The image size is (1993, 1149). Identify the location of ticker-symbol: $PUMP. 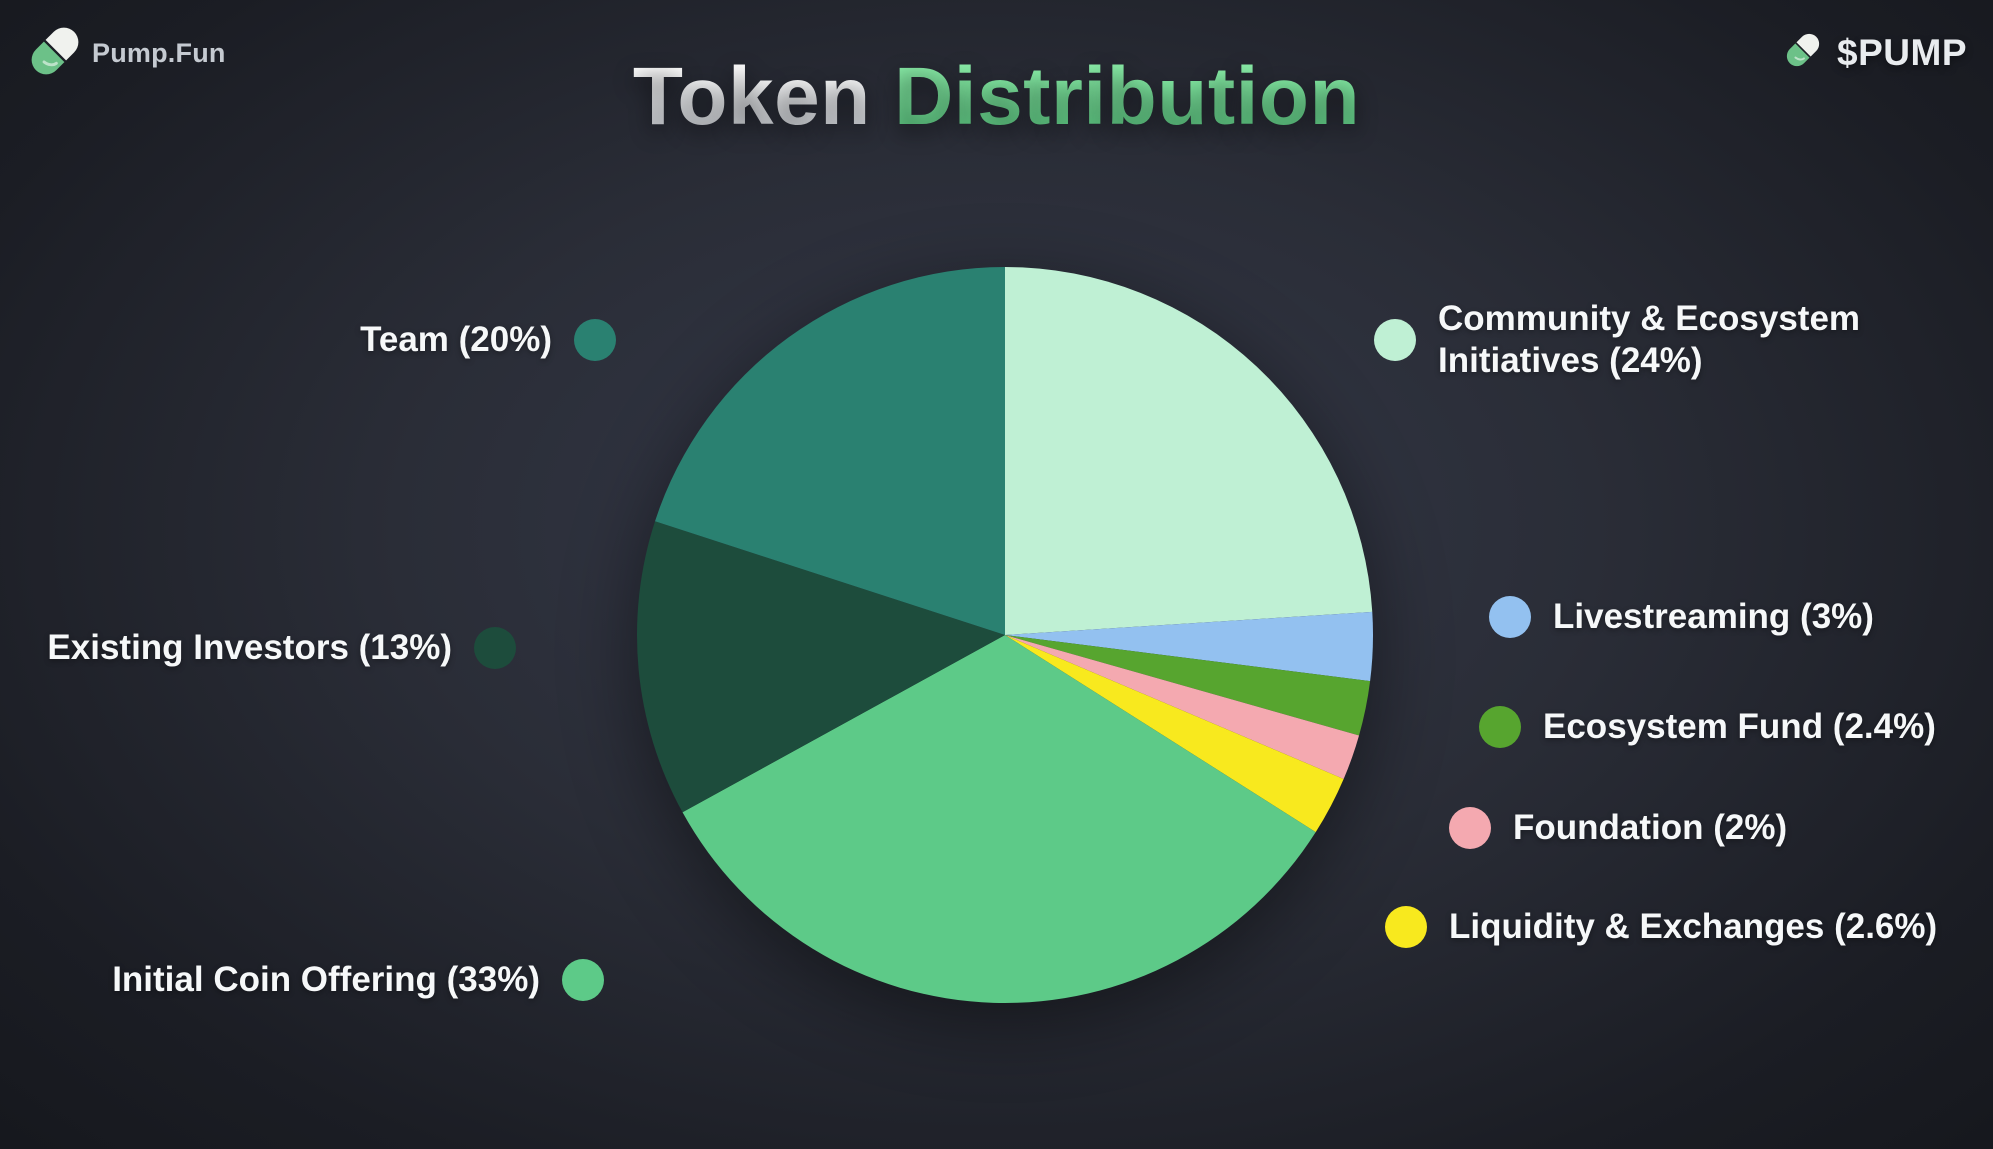
(1902, 52).